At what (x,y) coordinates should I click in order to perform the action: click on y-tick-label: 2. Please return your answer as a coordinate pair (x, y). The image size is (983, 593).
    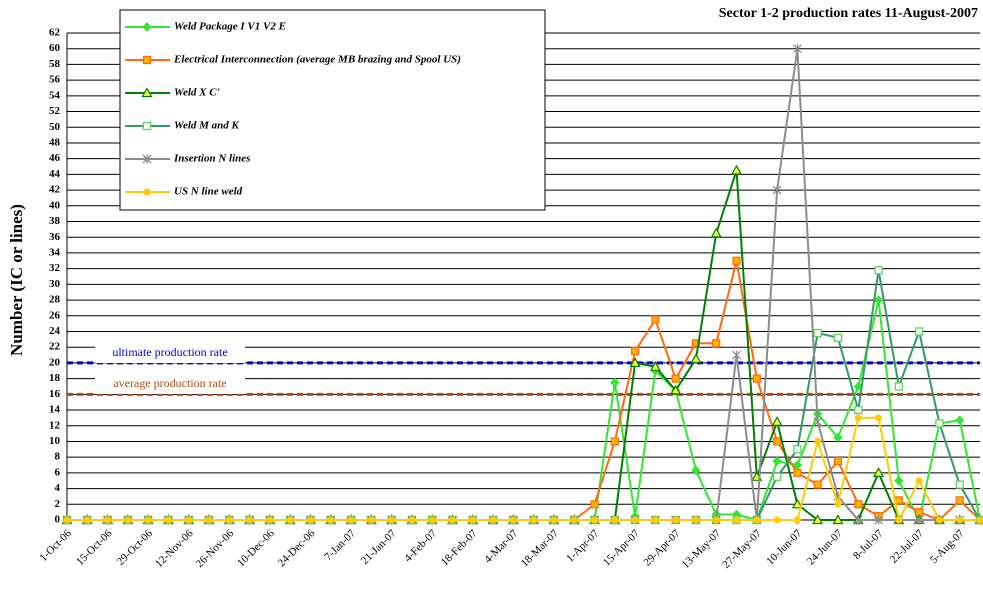
    Looking at the image, I should click on (58, 504).